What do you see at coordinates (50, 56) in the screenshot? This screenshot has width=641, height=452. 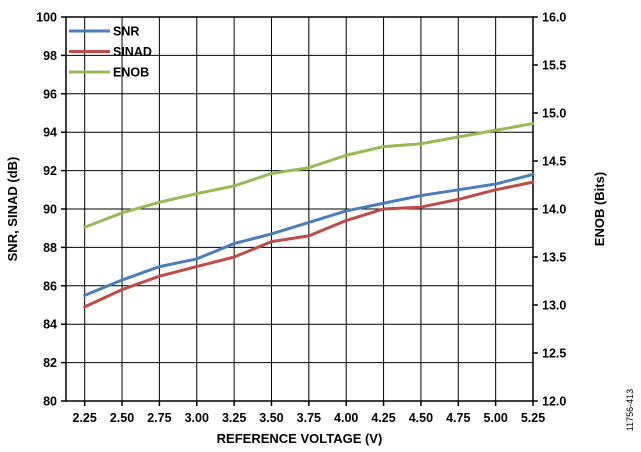 I see `left-tick-label: 98` at bounding box center [50, 56].